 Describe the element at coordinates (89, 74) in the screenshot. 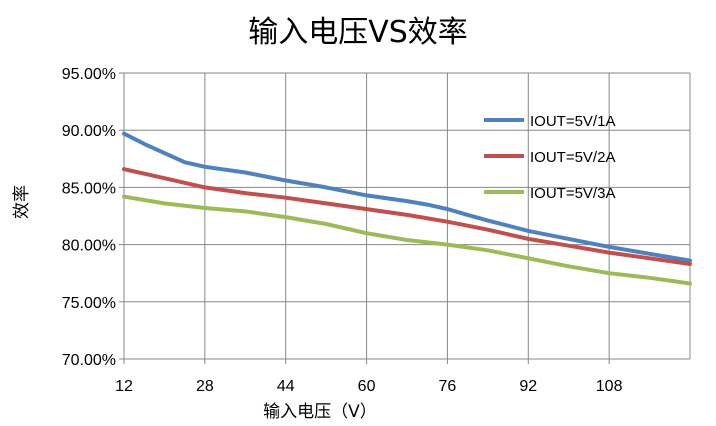

I see `y-tick-label: 95.00%` at that location.